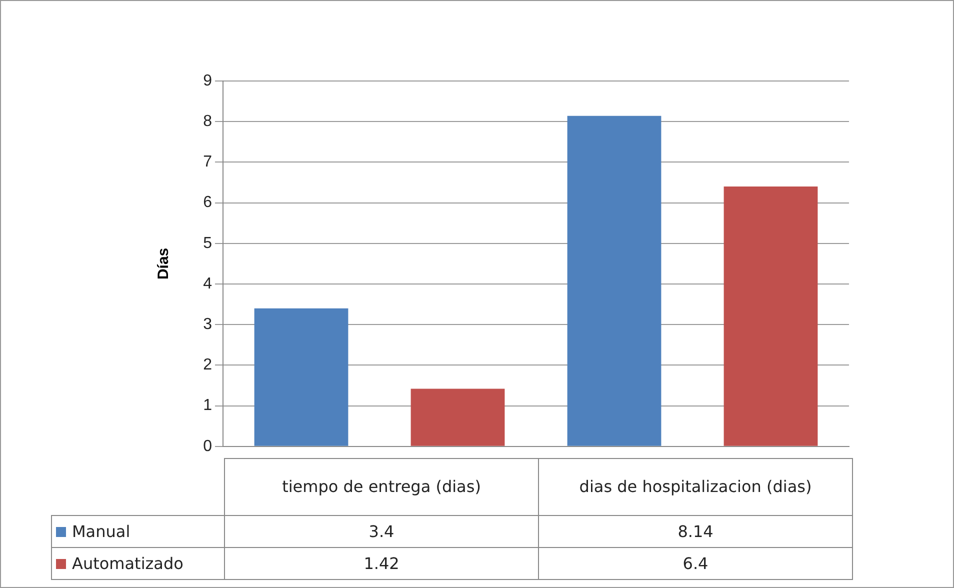 Image resolution: width=954 pixels, height=588 pixels. Describe the element at coordinates (381, 486) in the screenshot. I see `x-tick-label: tiempo de entrega (dias)` at that location.